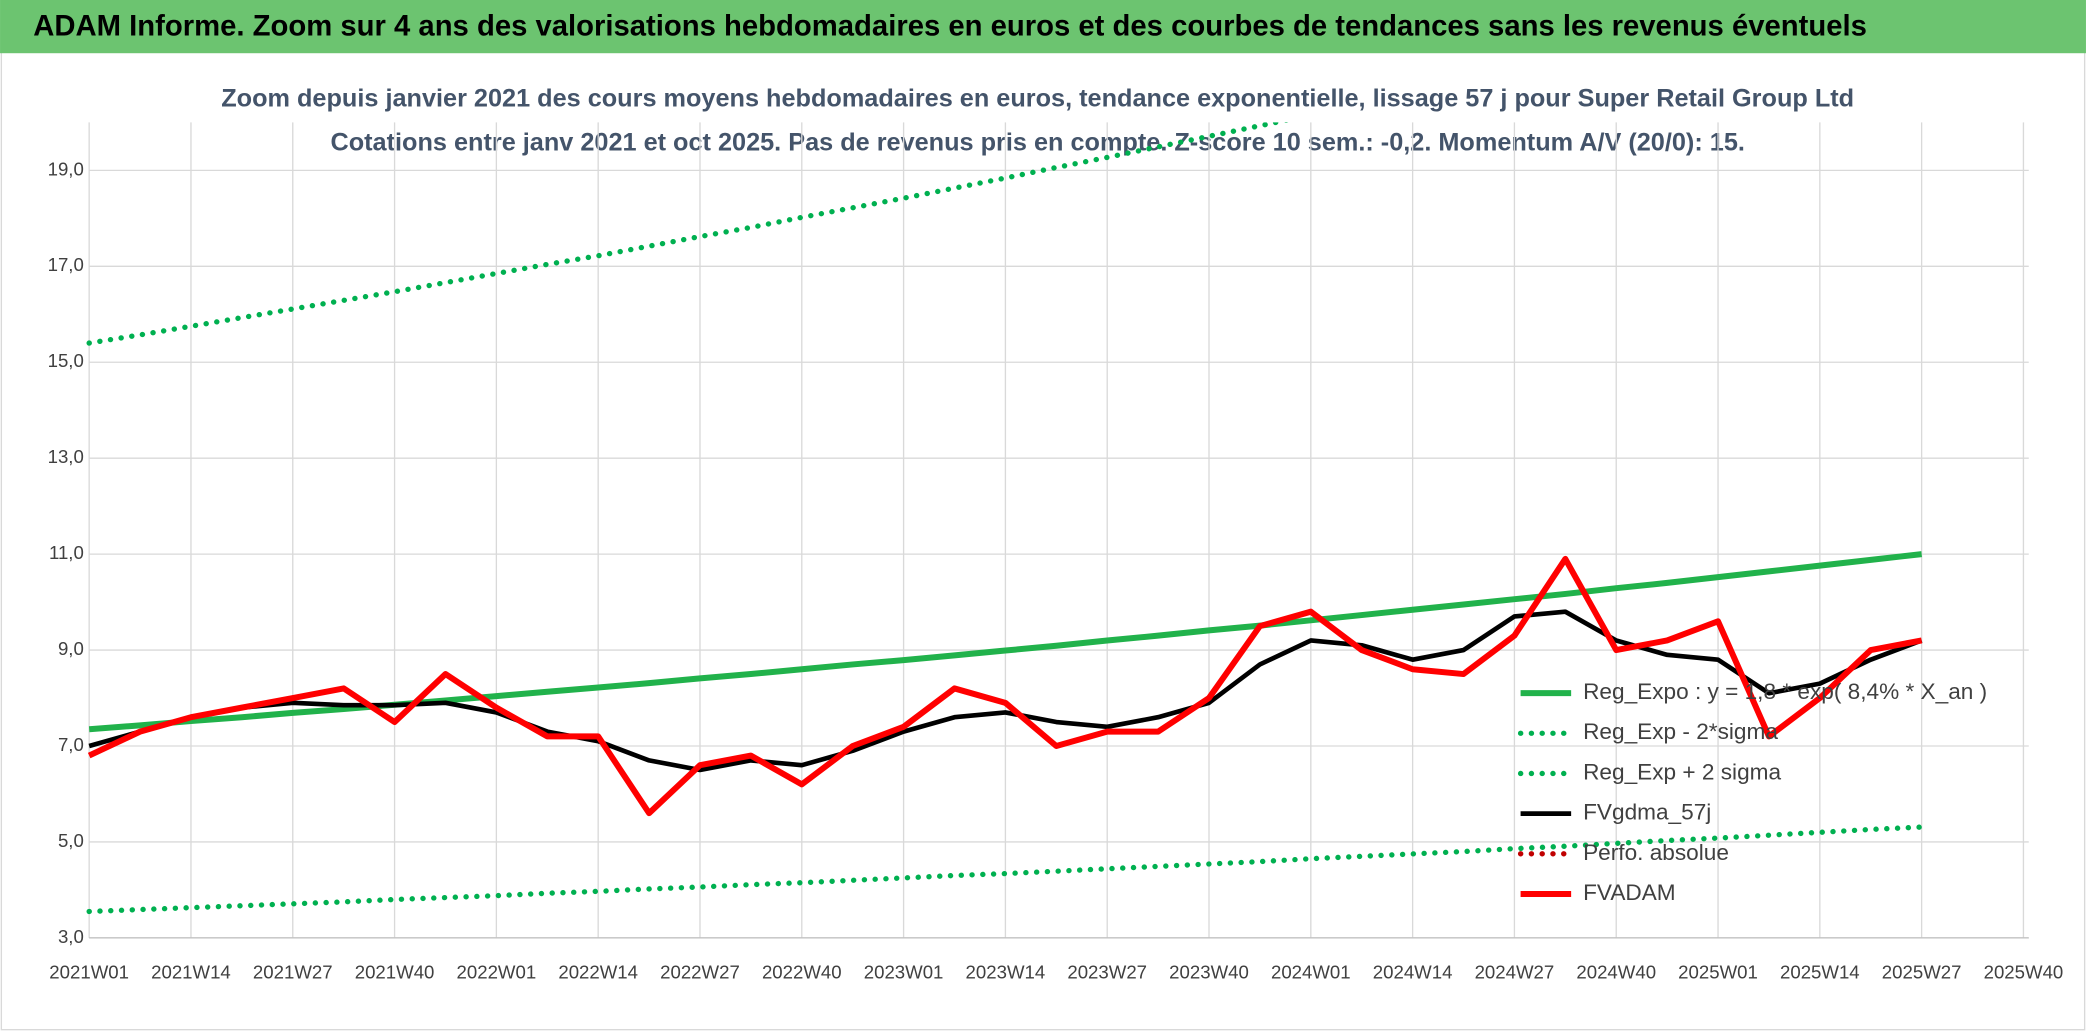  I want to click on y-tick-label: 17,0, so click(66, 264).